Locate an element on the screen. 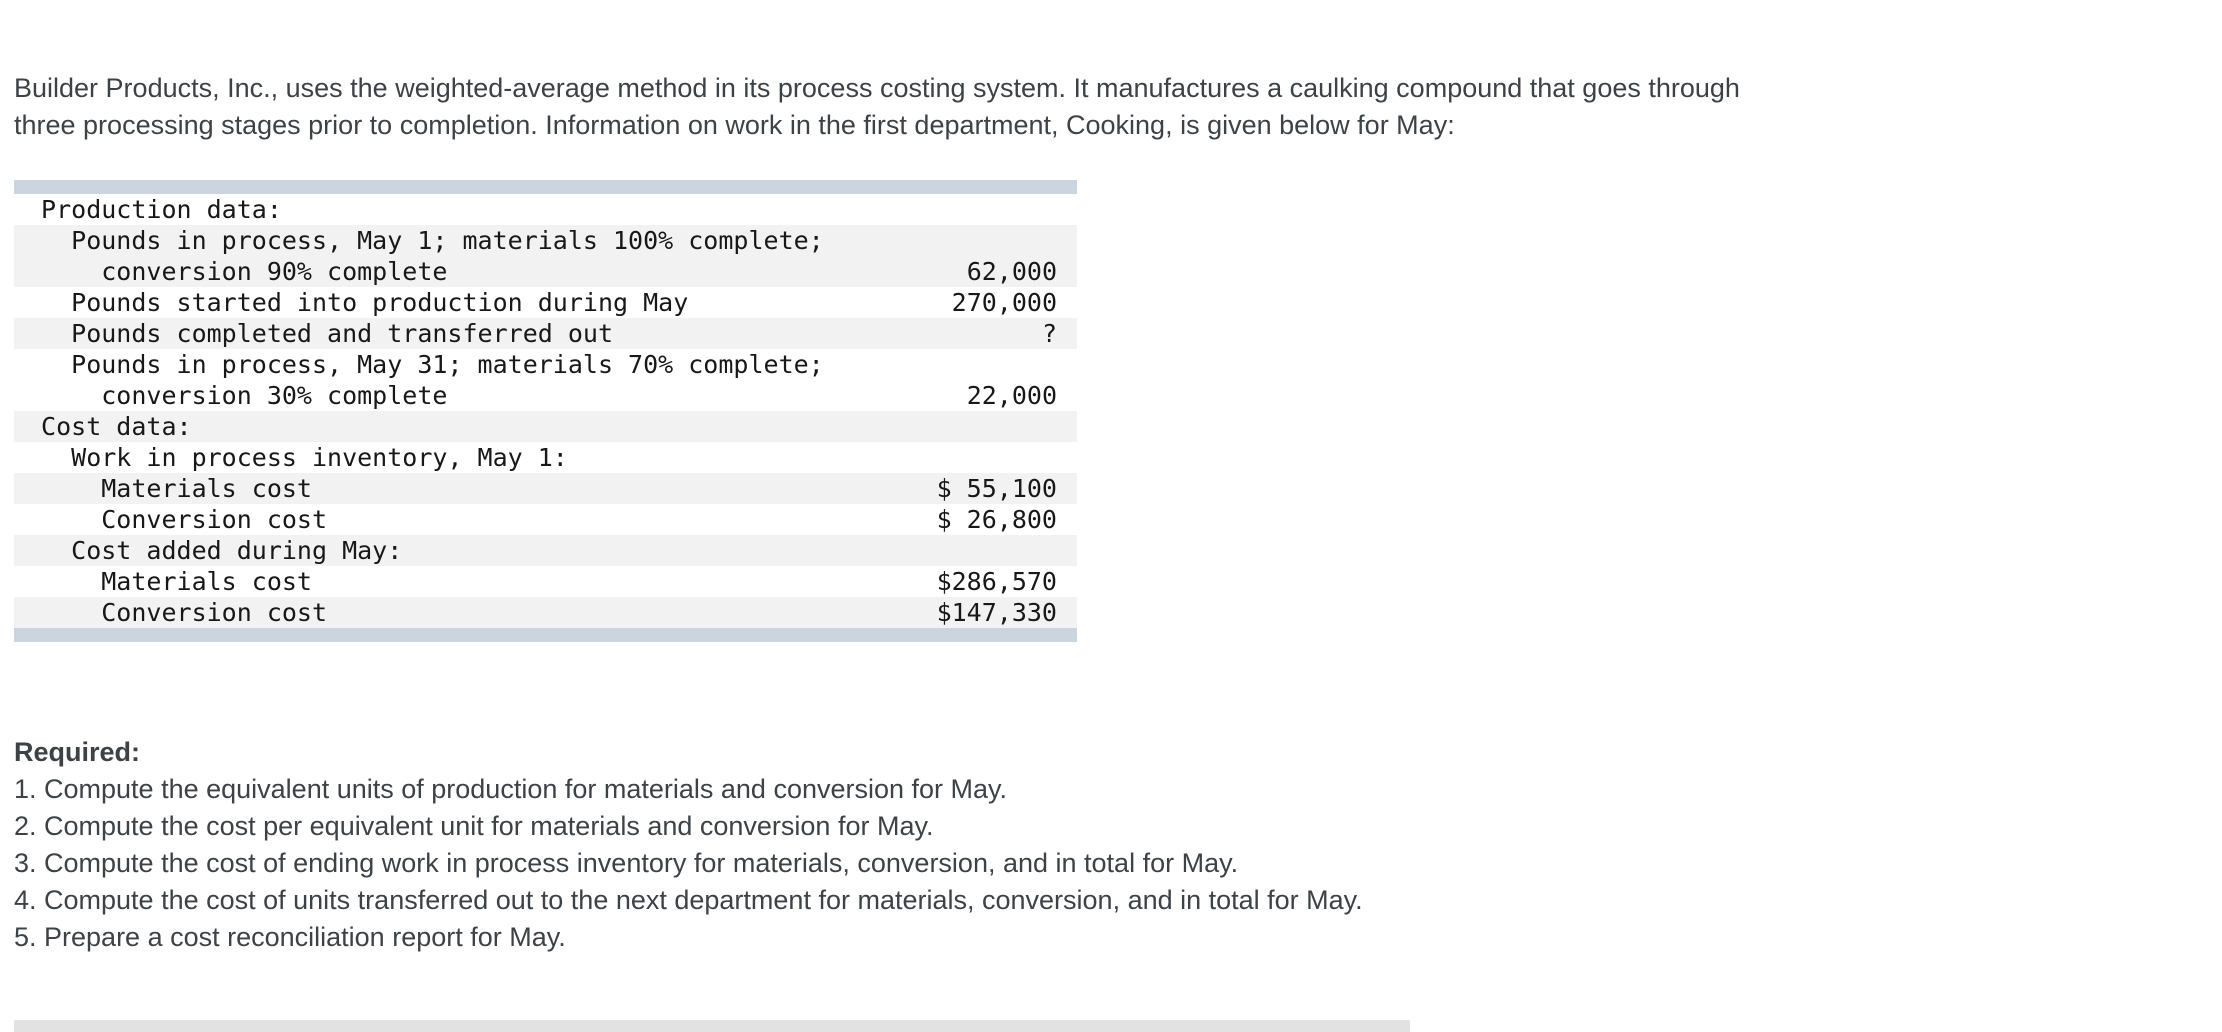 The image size is (2222, 1032). table-line-value: 22,000 is located at coordinates (1011, 395).